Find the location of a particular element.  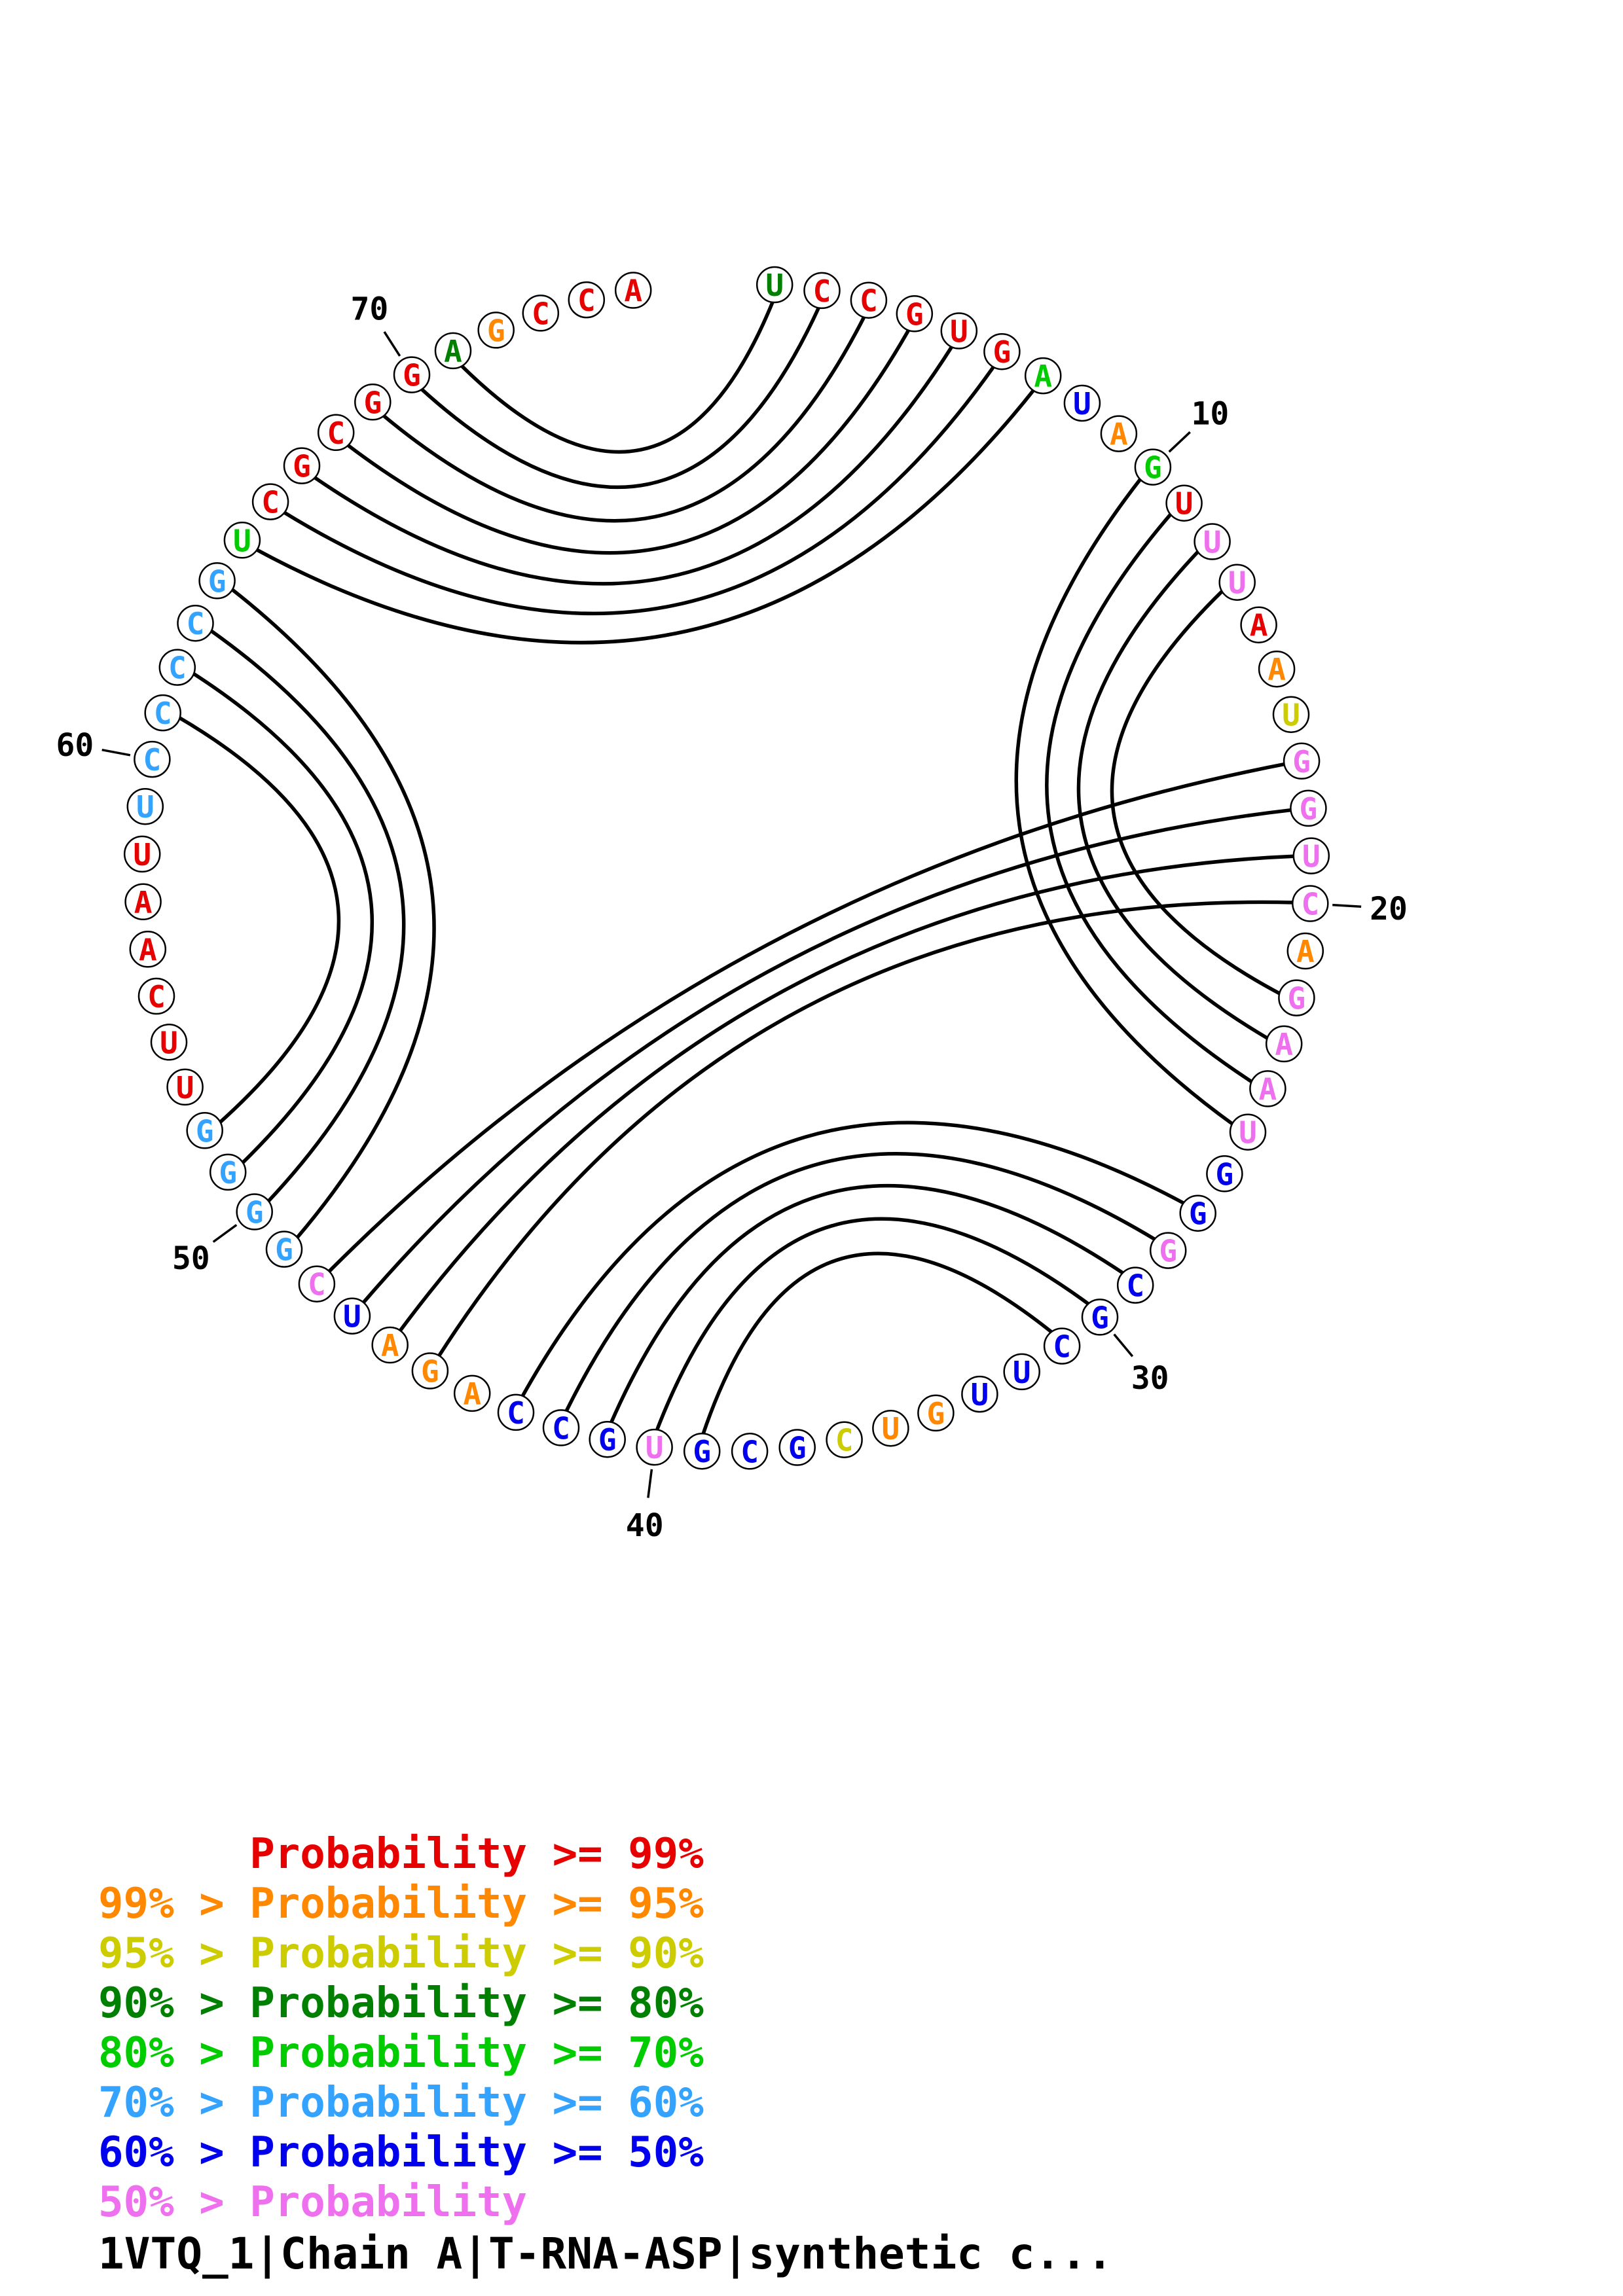

nucleotide-1: U is located at coordinates (774, 285).